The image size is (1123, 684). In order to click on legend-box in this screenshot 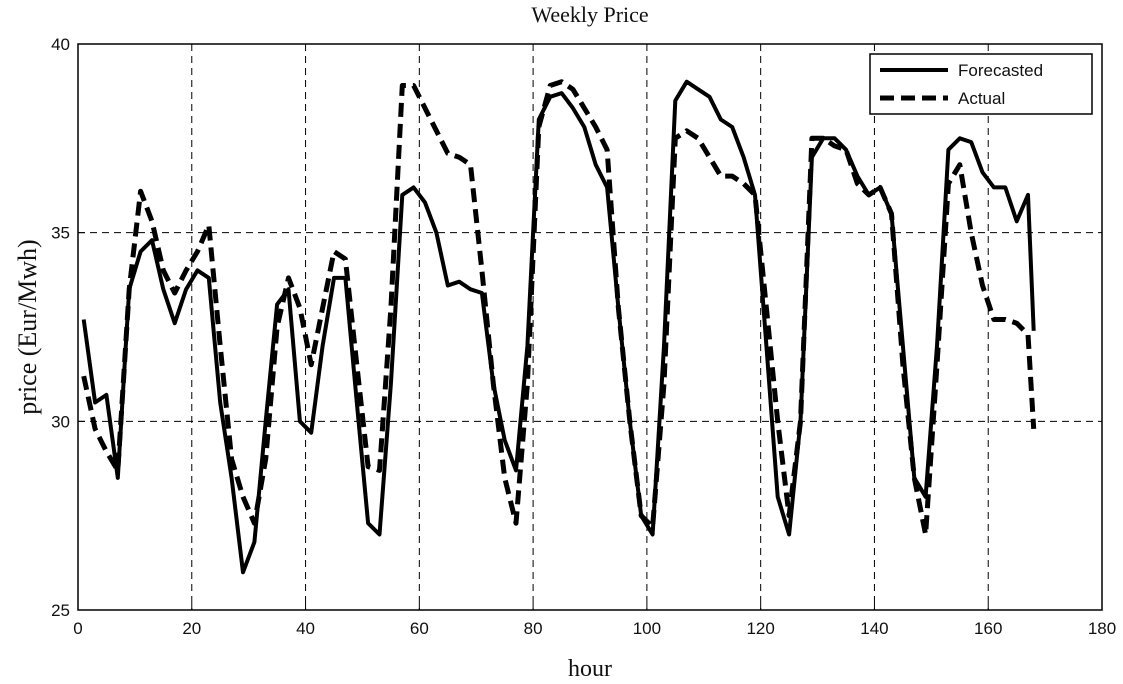, I will do `click(981, 84)`.